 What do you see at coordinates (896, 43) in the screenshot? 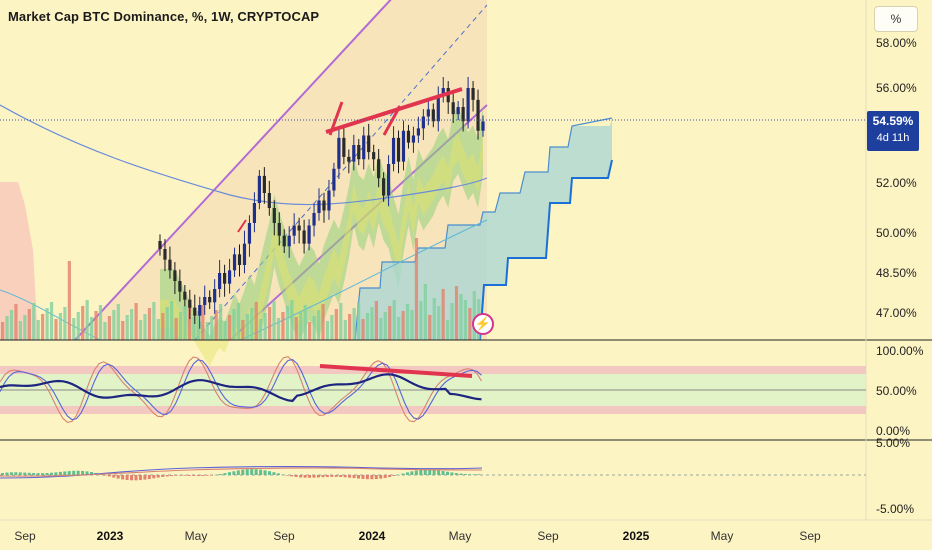
I see `y-tick-label: 58.00%` at bounding box center [896, 43].